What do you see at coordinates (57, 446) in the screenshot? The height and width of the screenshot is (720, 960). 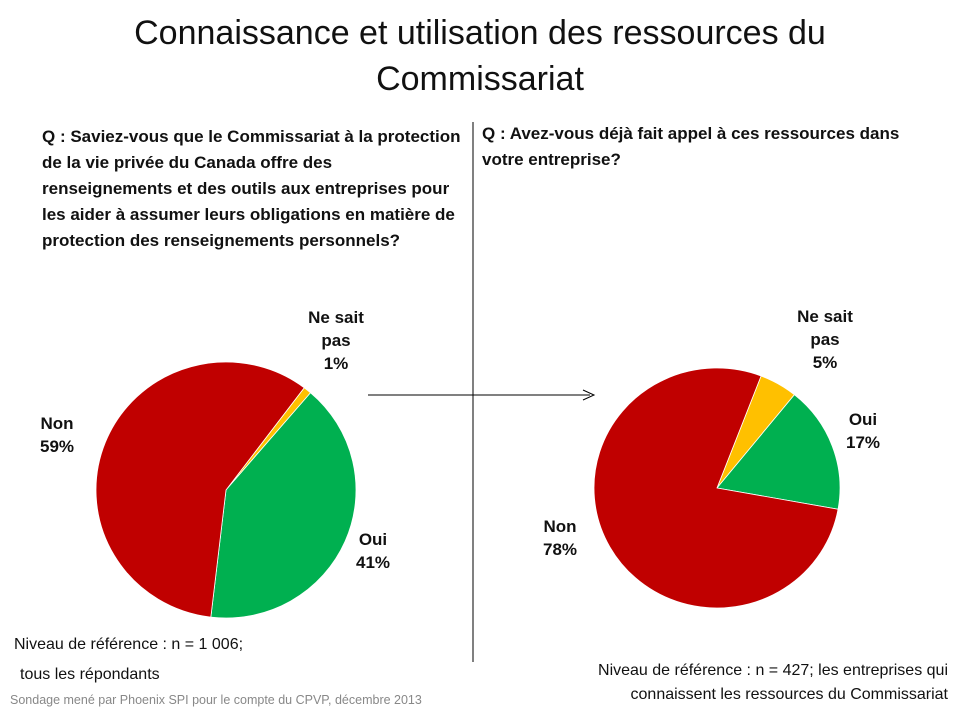 I see `value-label: 59%` at bounding box center [57, 446].